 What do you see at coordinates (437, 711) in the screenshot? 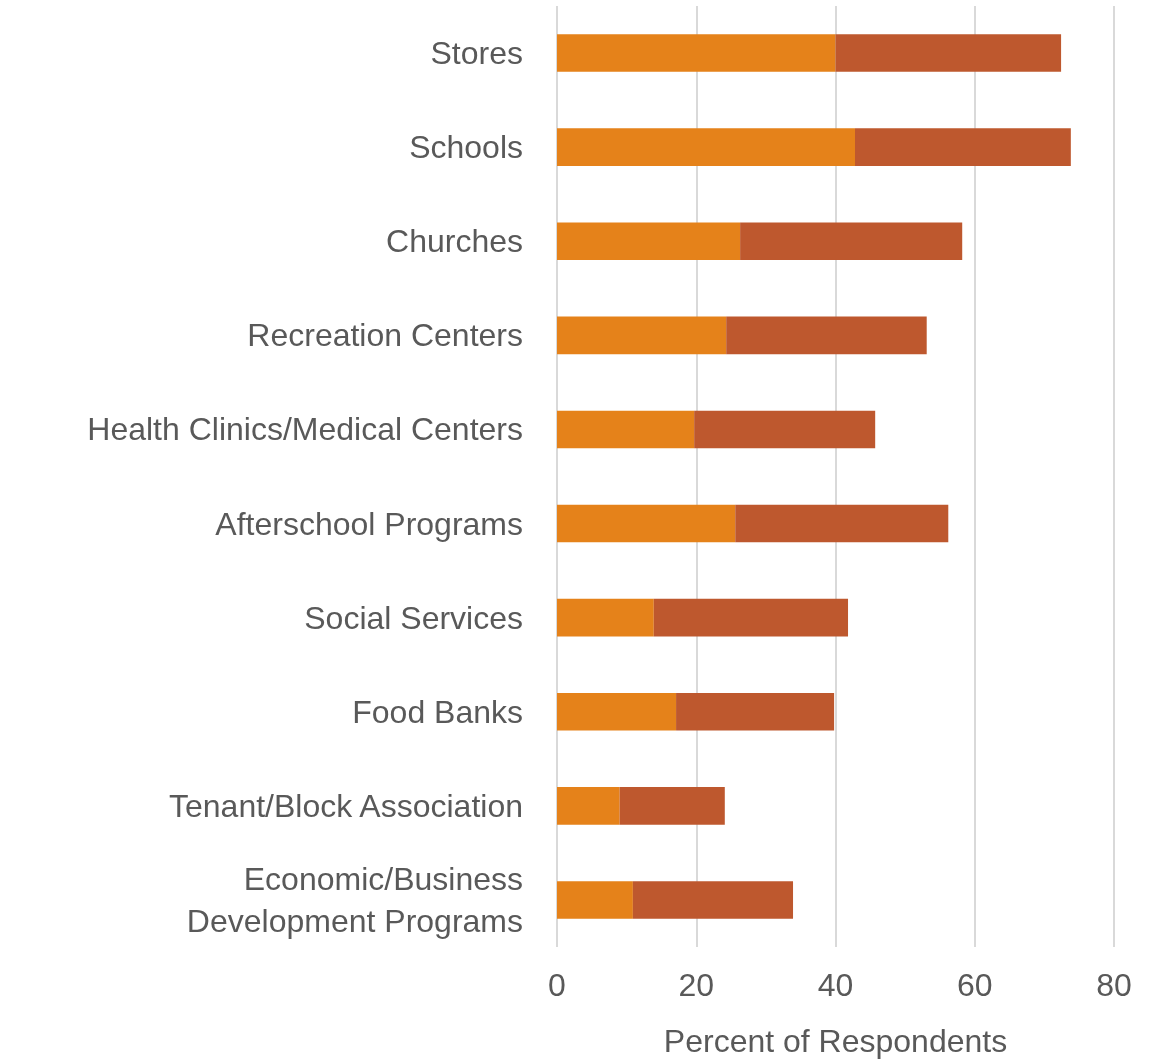
I see `y-tick-label: Food Banks` at bounding box center [437, 711].